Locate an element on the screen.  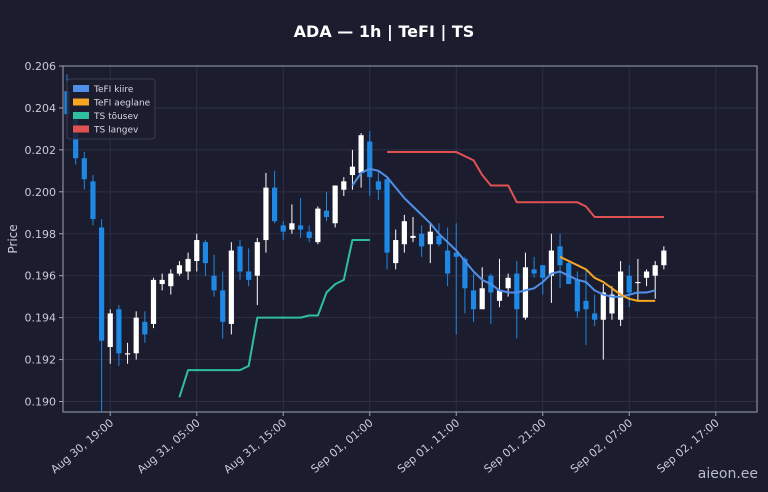
y-tick-label: 0.196 is located at coordinates (41, 276).